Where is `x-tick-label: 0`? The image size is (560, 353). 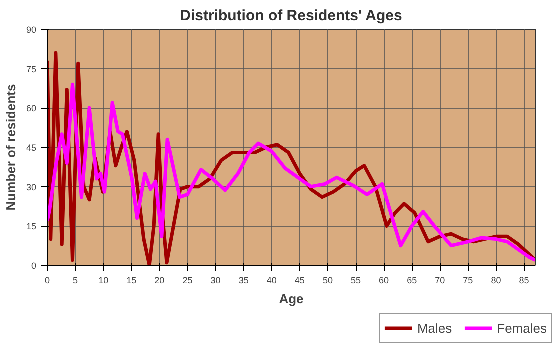 x-tick-label: 0 is located at coordinates (47, 281).